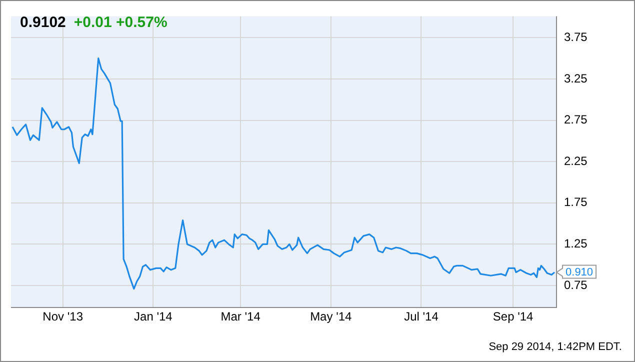 This screenshot has width=635, height=362. What do you see at coordinates (580, 272) in the screenshot?
I see `annotation: 0.910` at bounding box center [580, 272].